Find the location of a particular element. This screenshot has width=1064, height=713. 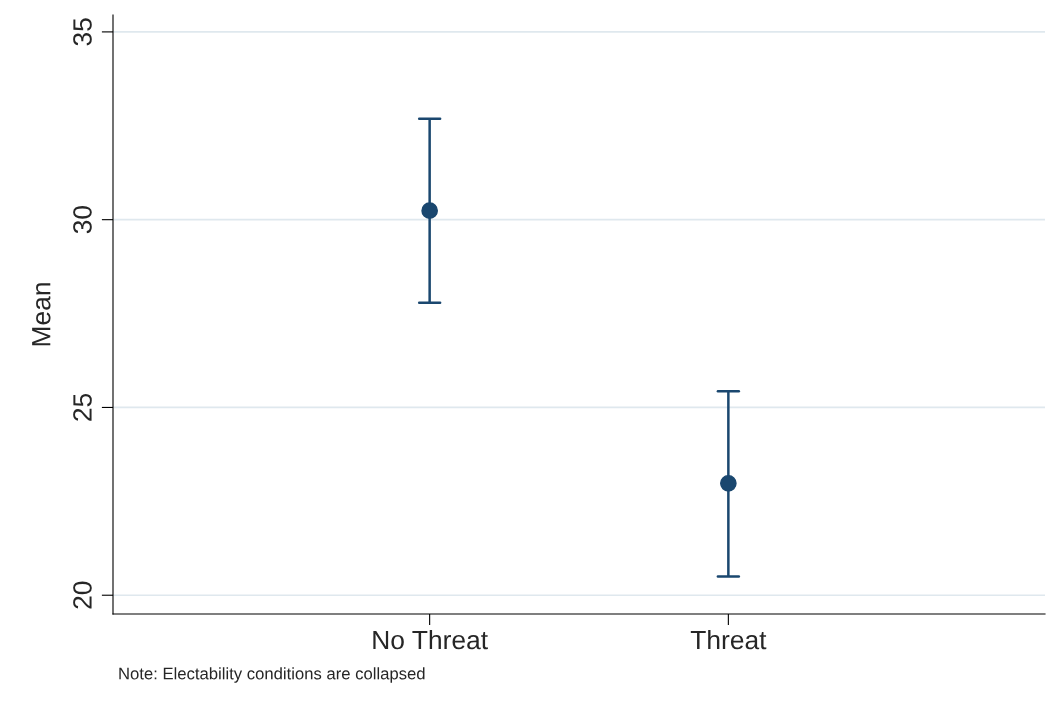

y-tick-label: 25 is located at coordinates (82, 407).